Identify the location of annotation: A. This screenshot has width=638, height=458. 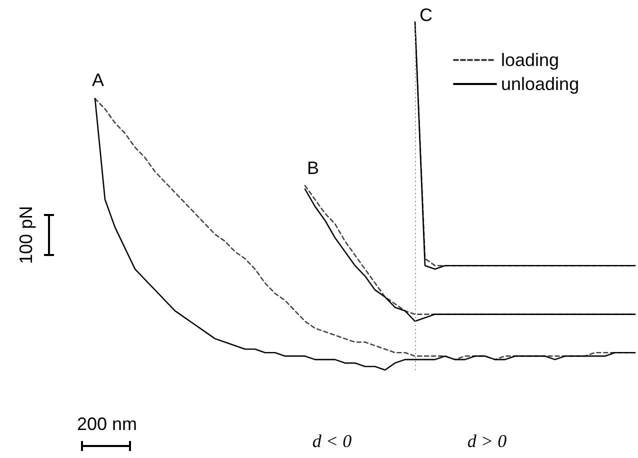
(98, 80).